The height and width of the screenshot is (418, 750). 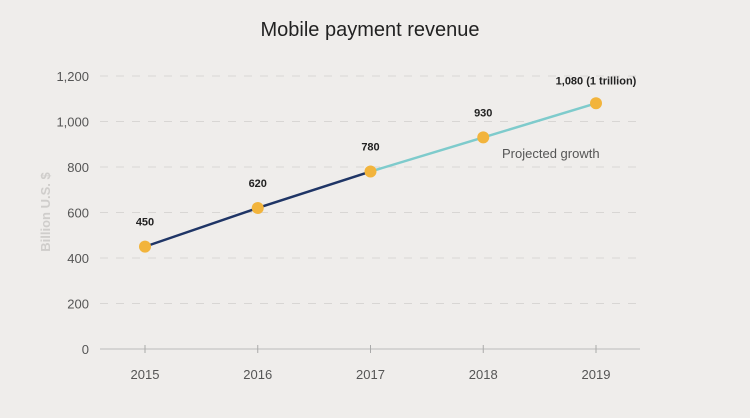 I want to click on y-tick-label: 800, so click(x=78, y=167).